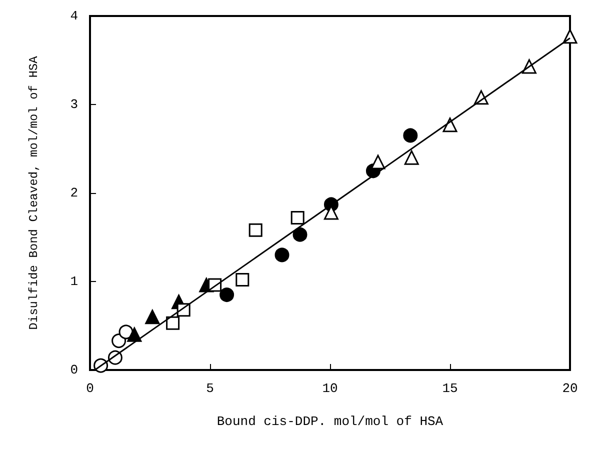 Image resolution: width=590 pixels, height=451 pixels. I want to click on y-tick-label: 0, so click(74, 370).